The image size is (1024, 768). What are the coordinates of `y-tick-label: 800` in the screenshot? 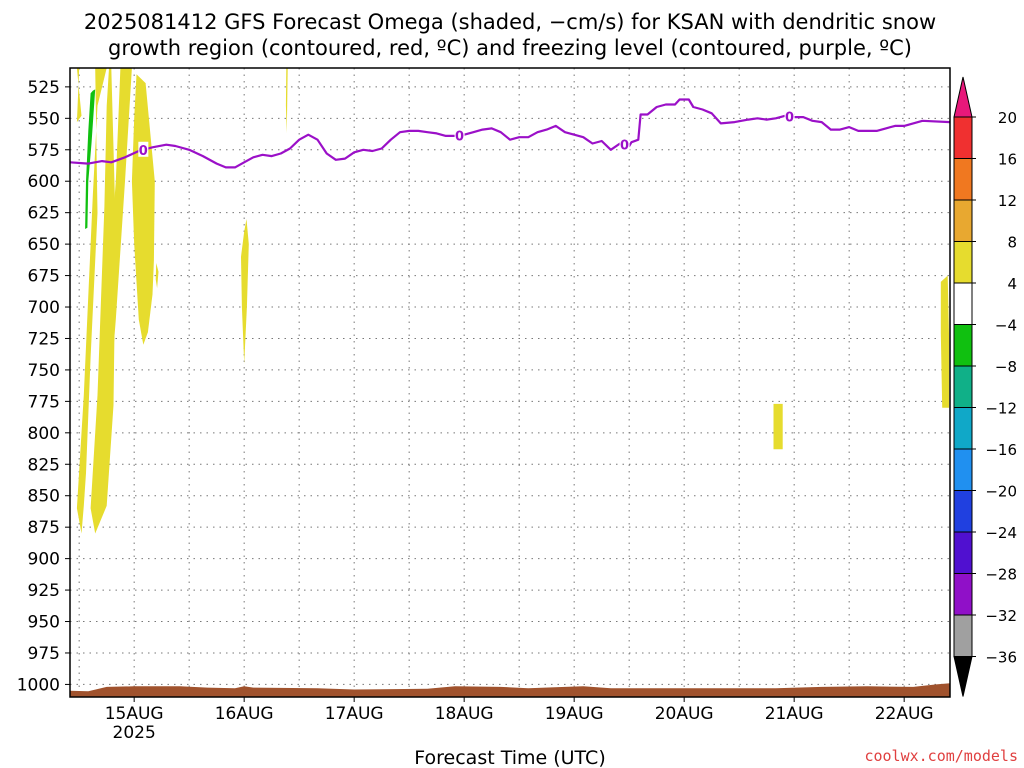 It's located at (44, 434).